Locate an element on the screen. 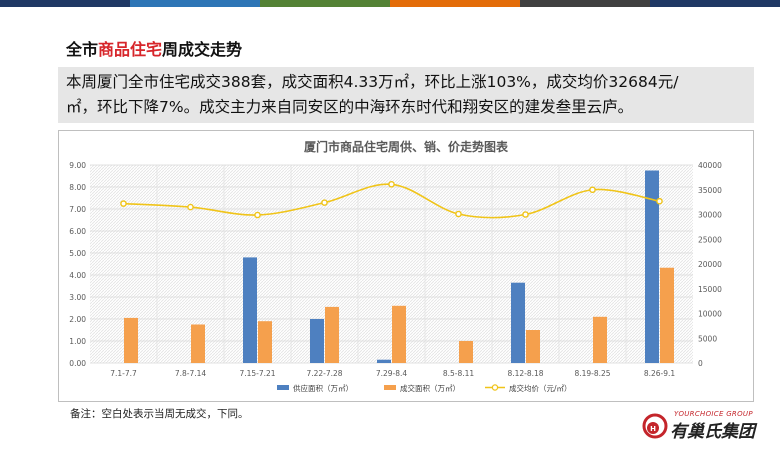  y-right-tick-label: 25000 is located at coordinates (710, 239).